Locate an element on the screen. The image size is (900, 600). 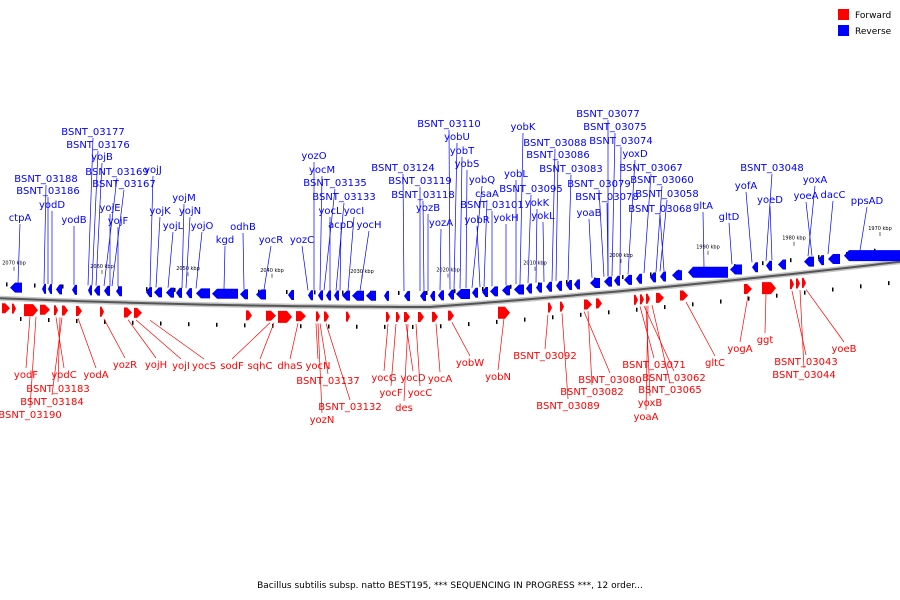
scale-tick-label: 1990 kbp is located at coordinates (708, 248).